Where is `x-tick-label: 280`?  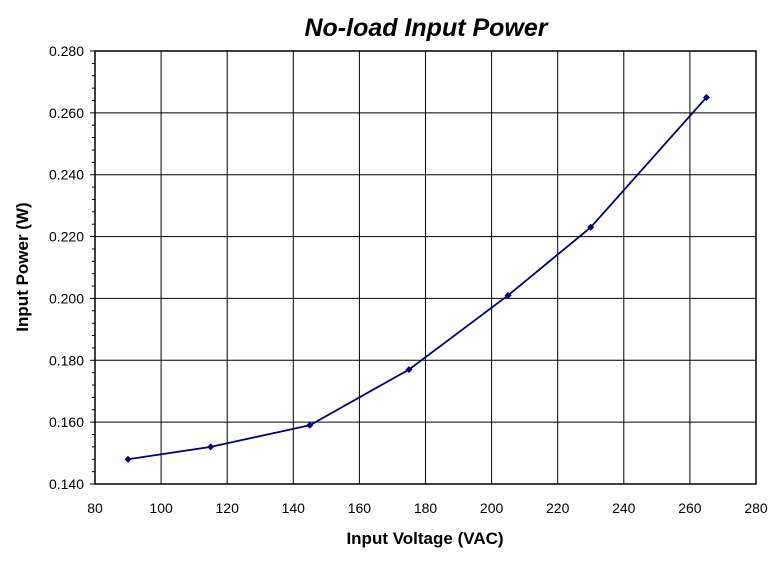
x-tick-label: 280 is located at coordinates (756, 508).